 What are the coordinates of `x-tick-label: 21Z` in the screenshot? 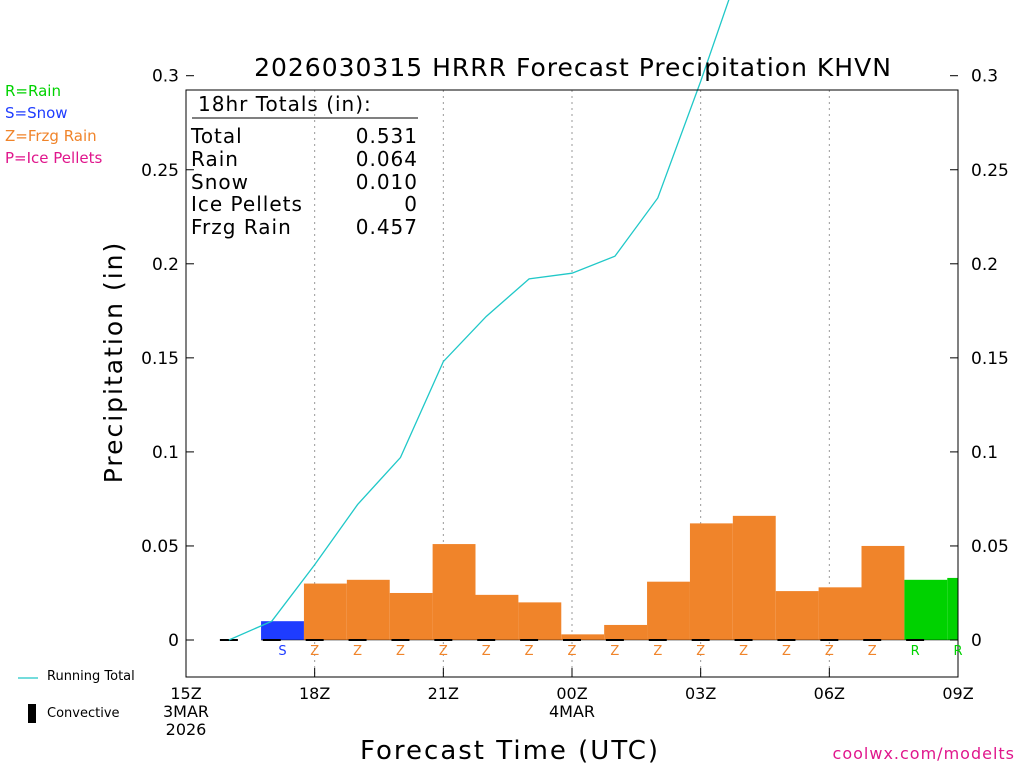 It's located at (443, 693).